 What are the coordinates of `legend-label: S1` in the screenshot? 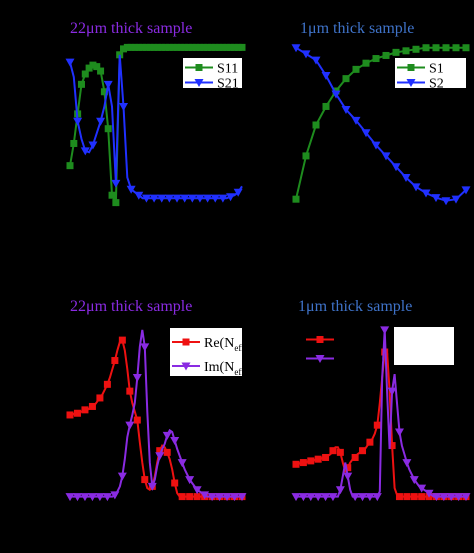 It's located at (436, 69).